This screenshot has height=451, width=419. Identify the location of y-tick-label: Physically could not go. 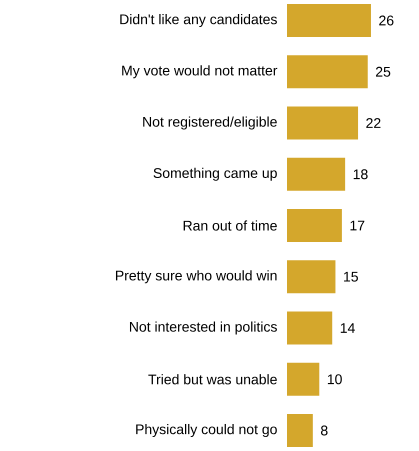
(206, 431).